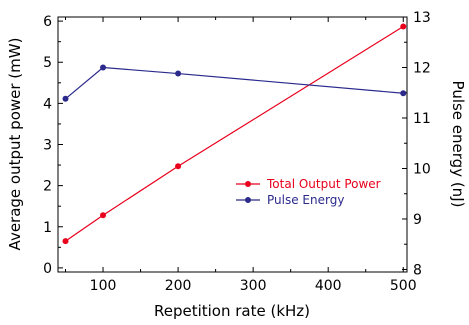 The width and height of the screenshot is (469, 325). What do you see at coordinates (323, 184) in the screenshot?
I see `legend-label-total-output-power: Total Output Power` at bounding box center [323, 184].